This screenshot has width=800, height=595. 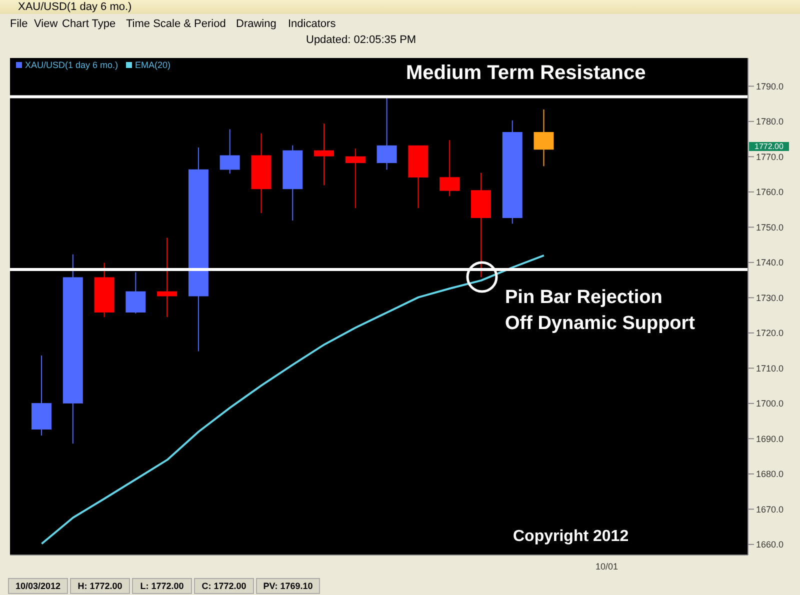 I want to click on text: Indicators, so click(x=312, y=24).